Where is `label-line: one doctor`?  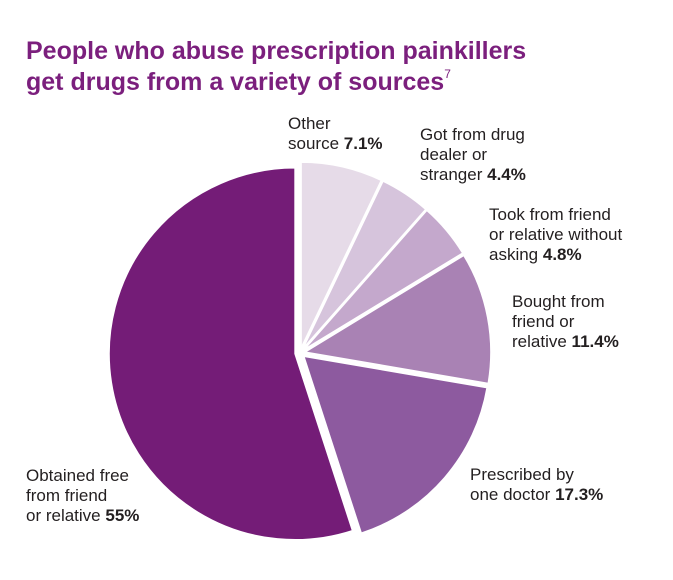
label-line: one doctor is located at coordinates (510, 494).